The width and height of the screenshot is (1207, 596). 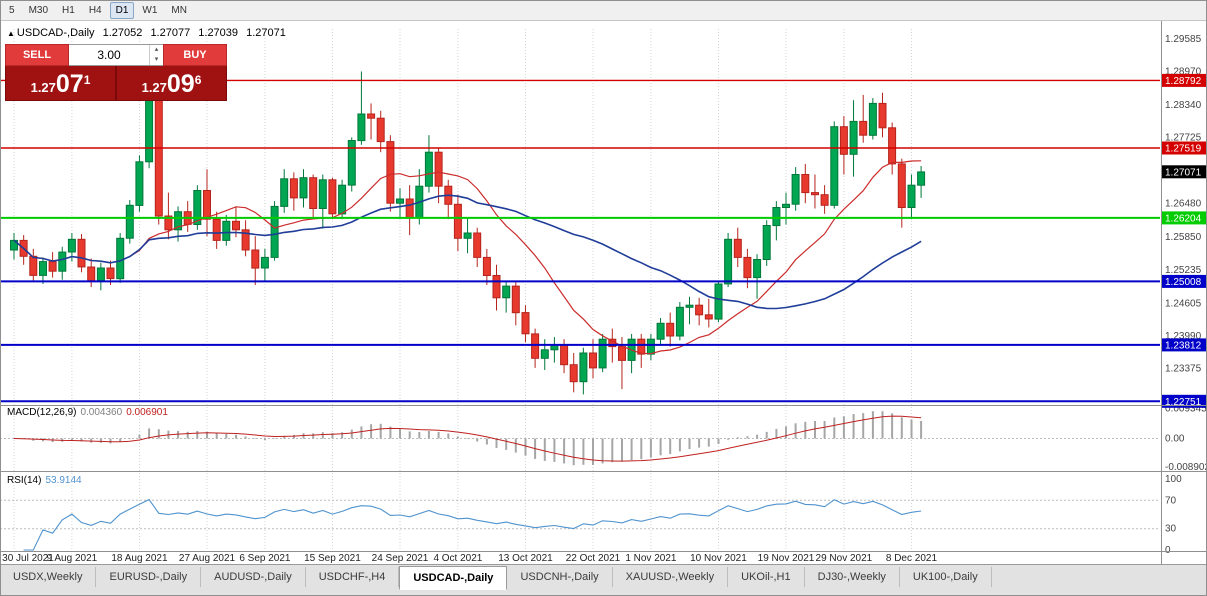 What do you see at coordinates (122, 10) in the screenshot?
I see `timeframe-button: D1` at bounding box center [122, 10].